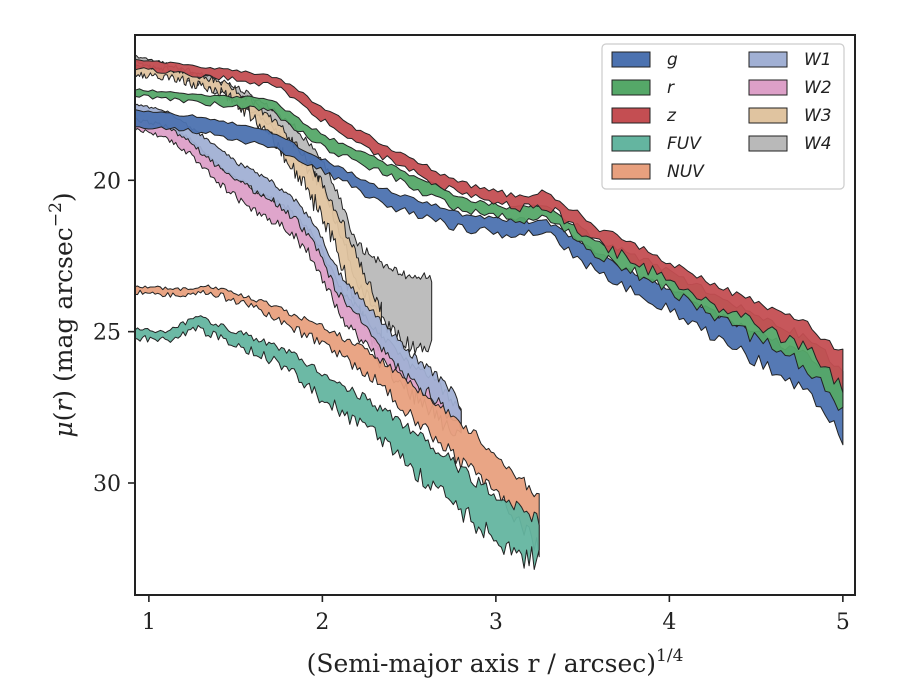 This screenshot has height=700, width=900. I want to click on x-tick-label-4: 4, so click(669, 622).